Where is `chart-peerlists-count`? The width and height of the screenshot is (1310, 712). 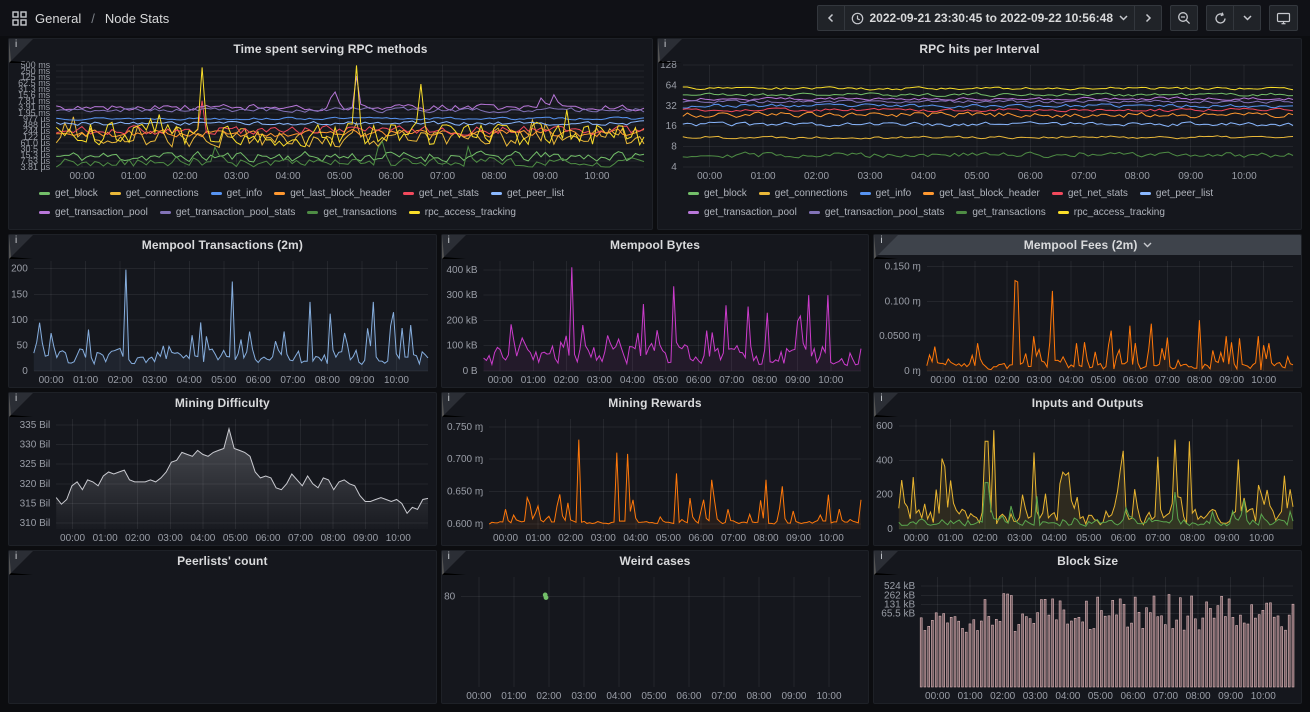
chart-peerlists-count is located at coordinates (222, 637).